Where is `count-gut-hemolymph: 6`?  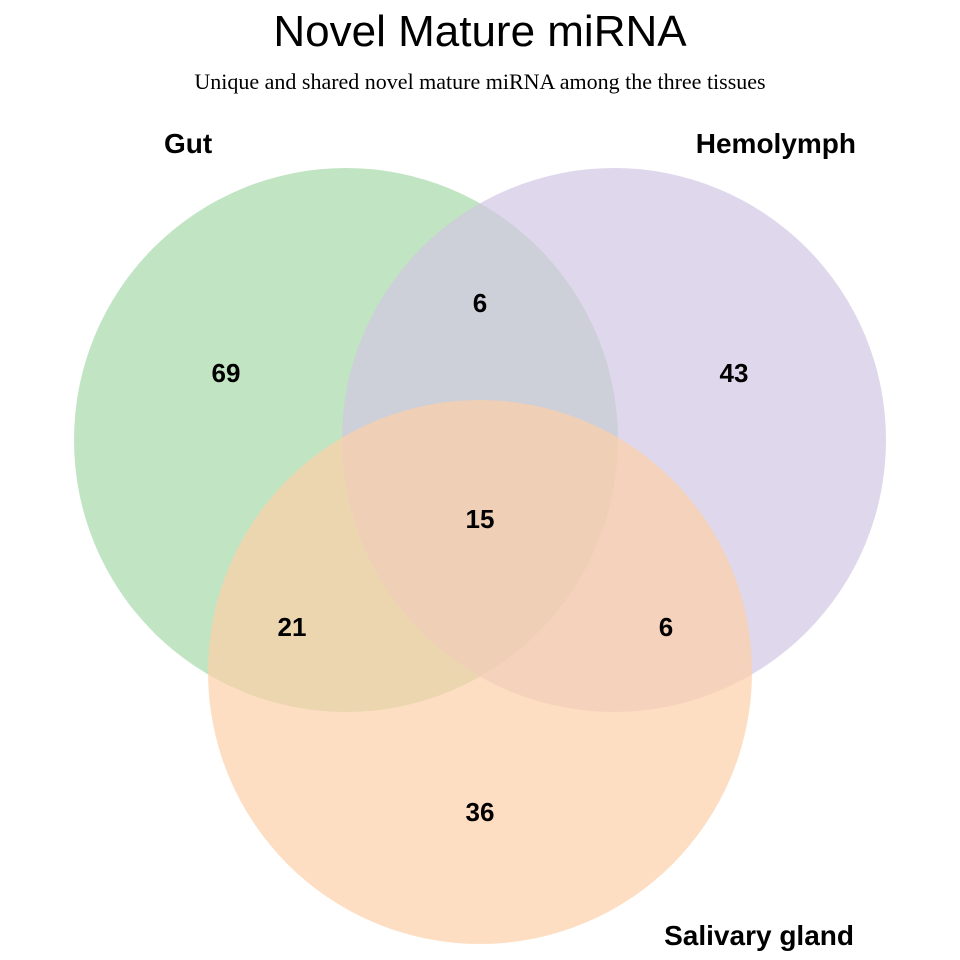
count-gut-hemolymph: 6 is located at coordinates (480, 303).